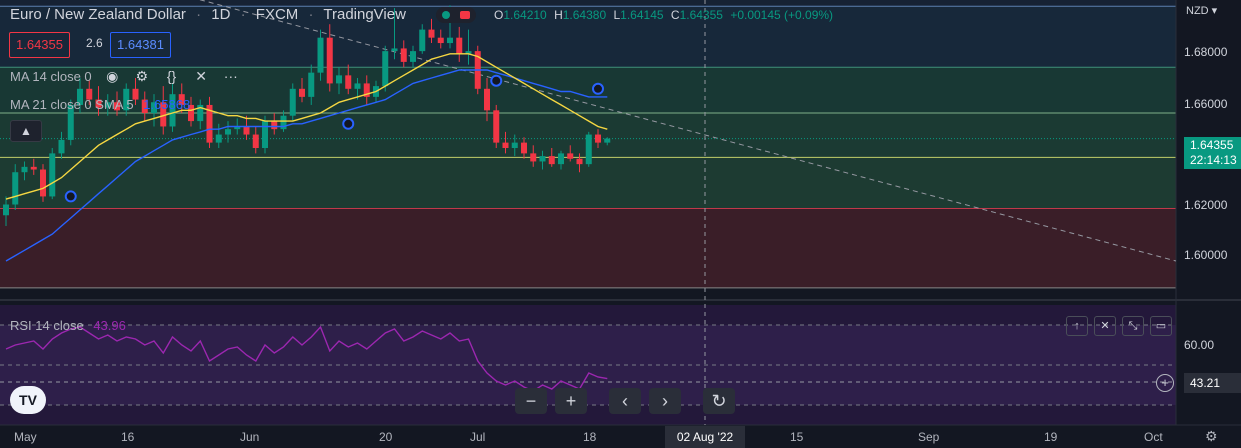 The height and width of the screenshot is (448, 1241). Describe the element at coordinates (1206, 255) in the screenshot. I see `price-label-5: 1.60000` at that location.